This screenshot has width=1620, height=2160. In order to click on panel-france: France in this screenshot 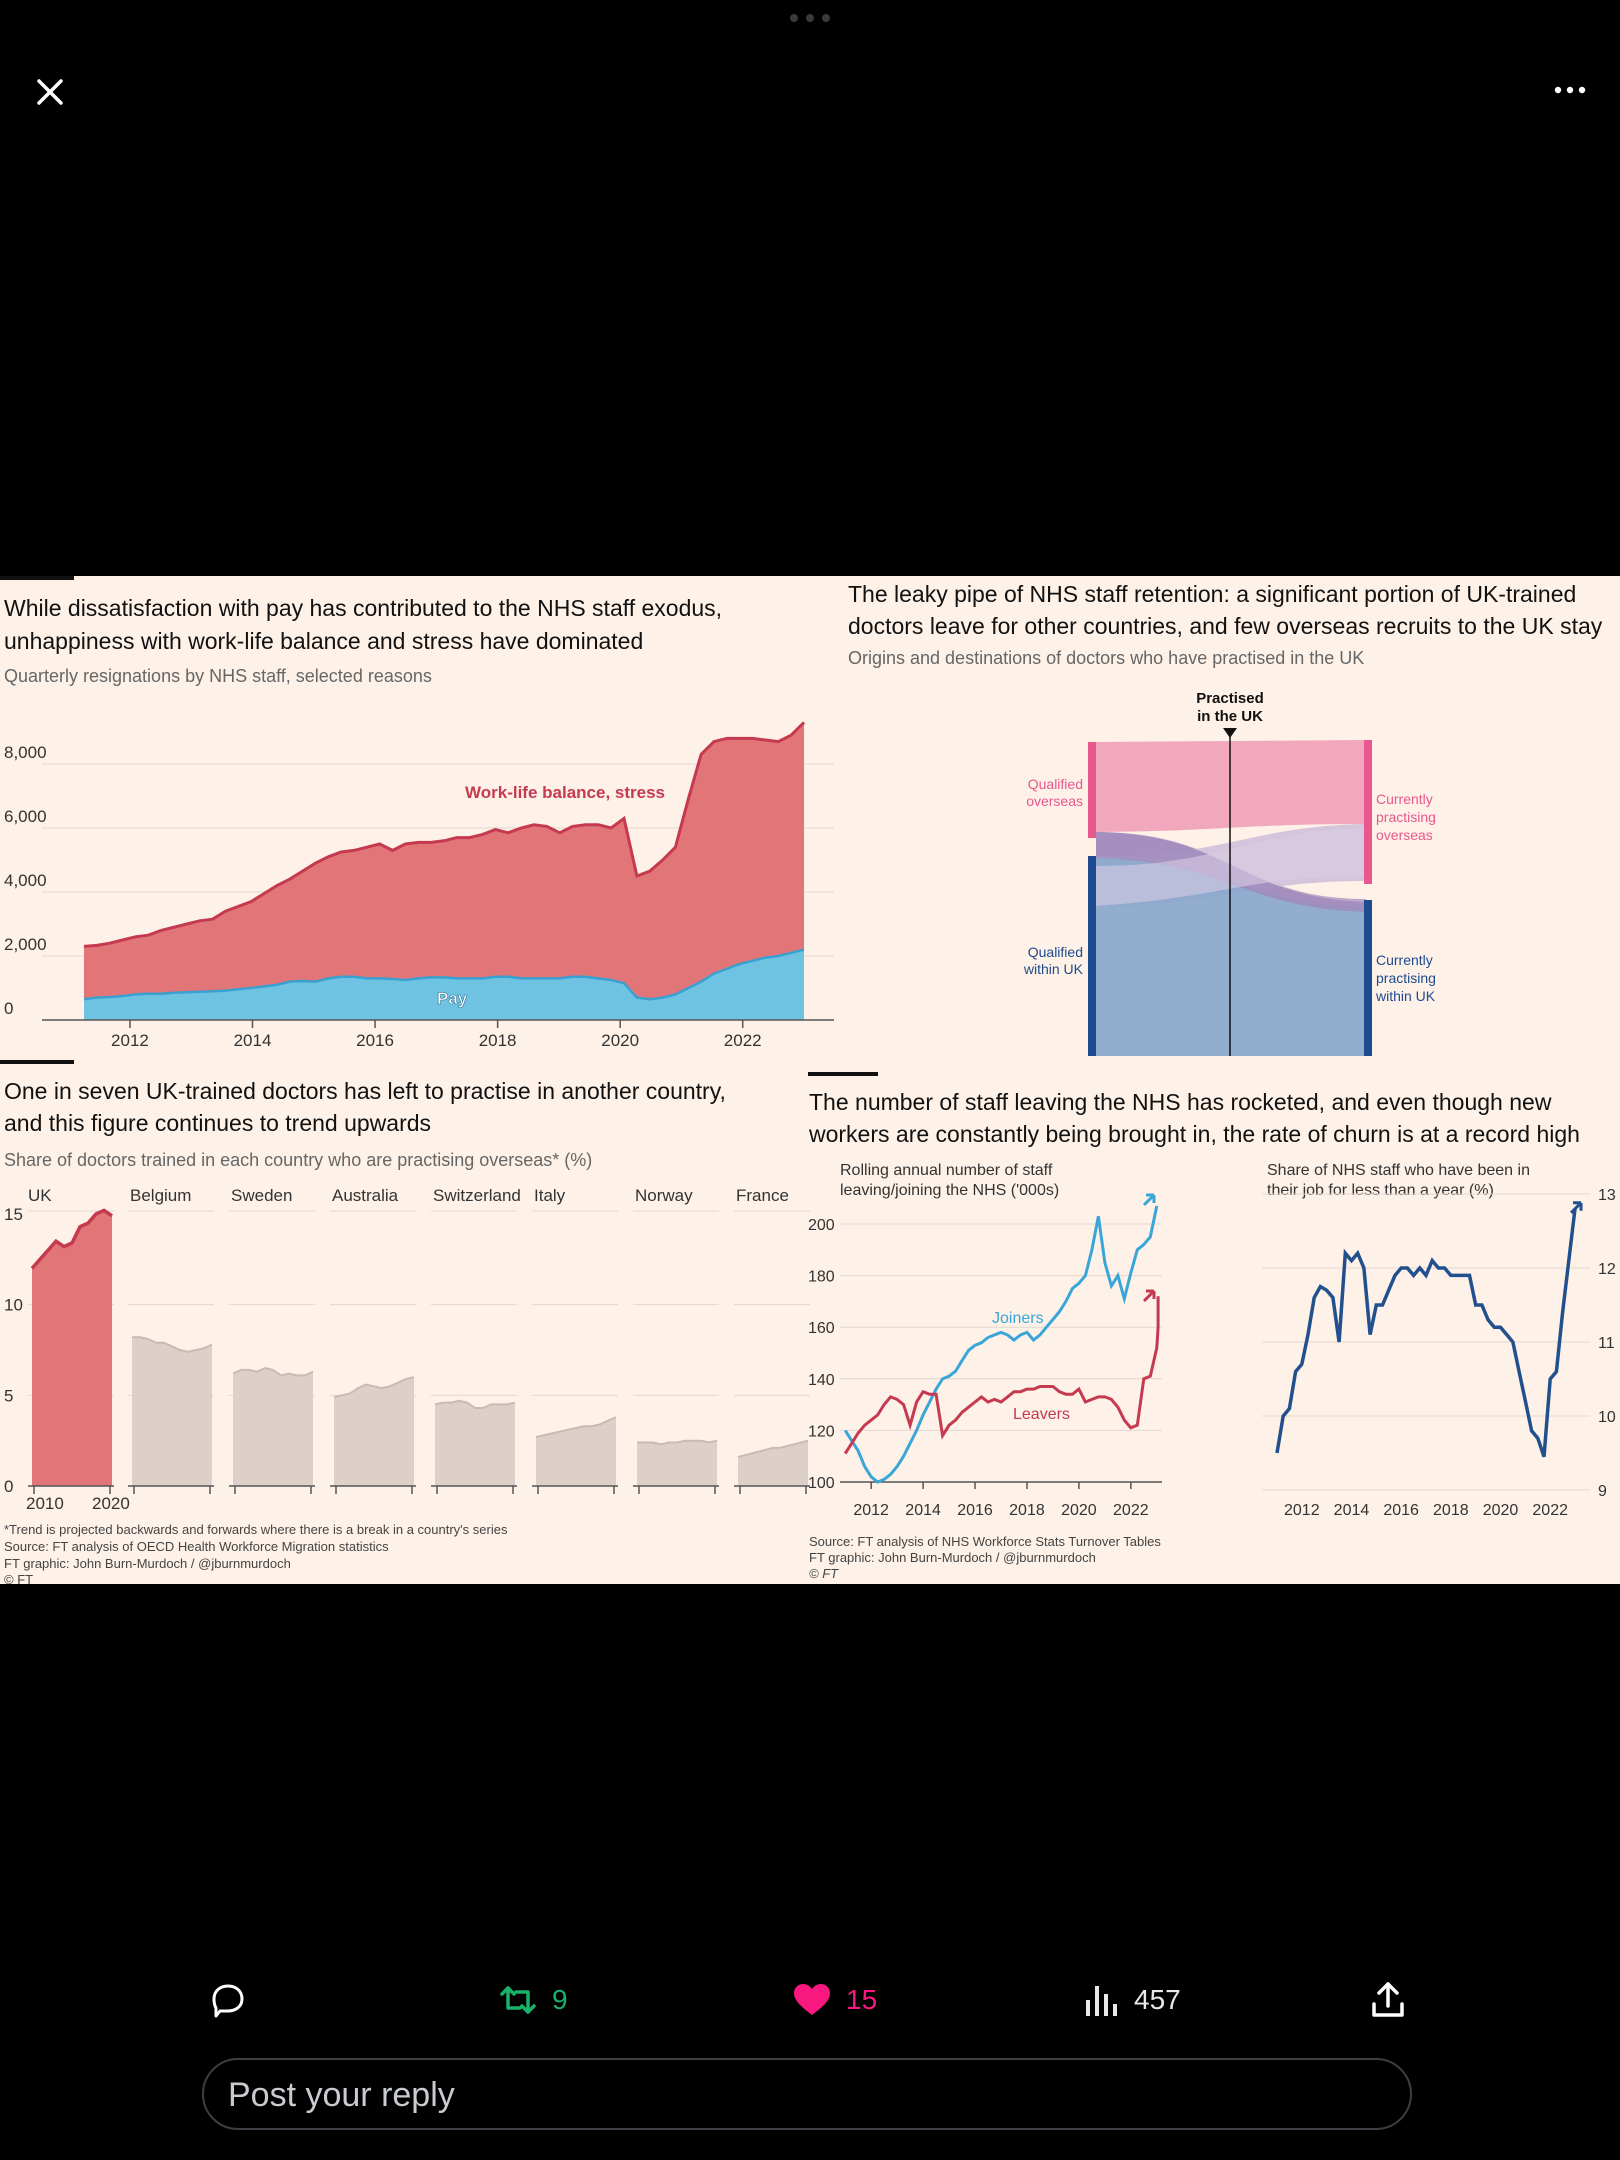, I will do `click(772, 1340)`.